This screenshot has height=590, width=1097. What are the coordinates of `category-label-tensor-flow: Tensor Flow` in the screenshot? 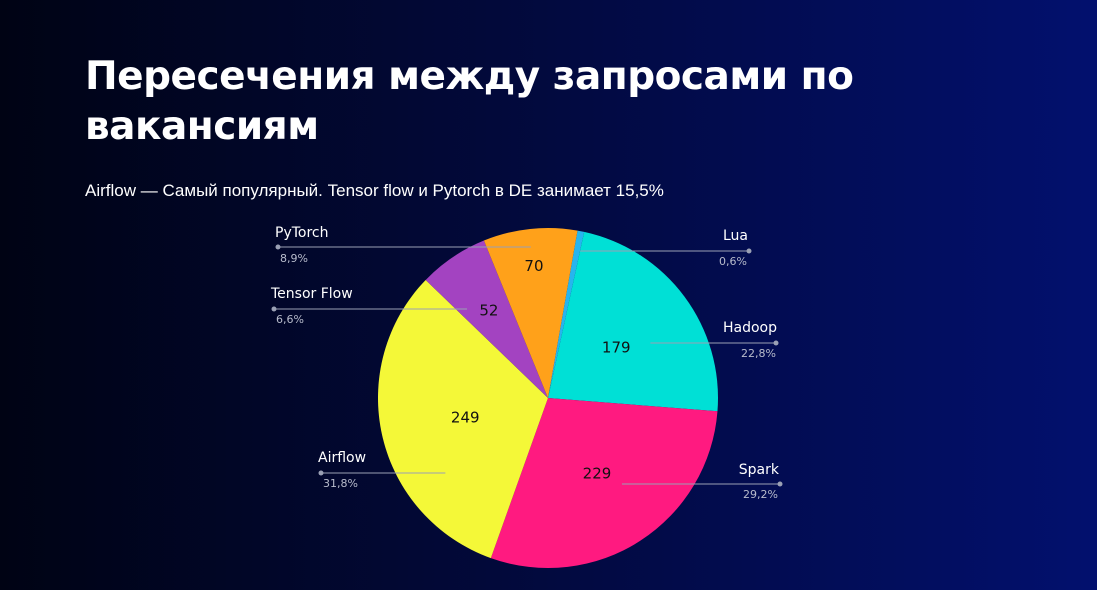 It's located at (311, 294).